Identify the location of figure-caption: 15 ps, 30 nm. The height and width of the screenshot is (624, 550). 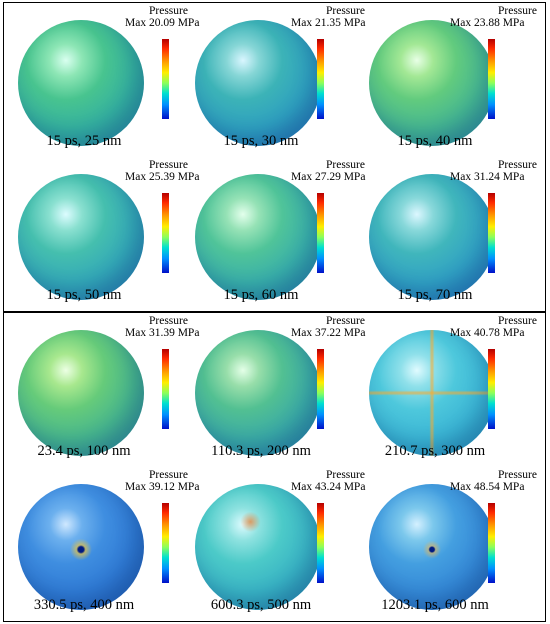
(261, 141).